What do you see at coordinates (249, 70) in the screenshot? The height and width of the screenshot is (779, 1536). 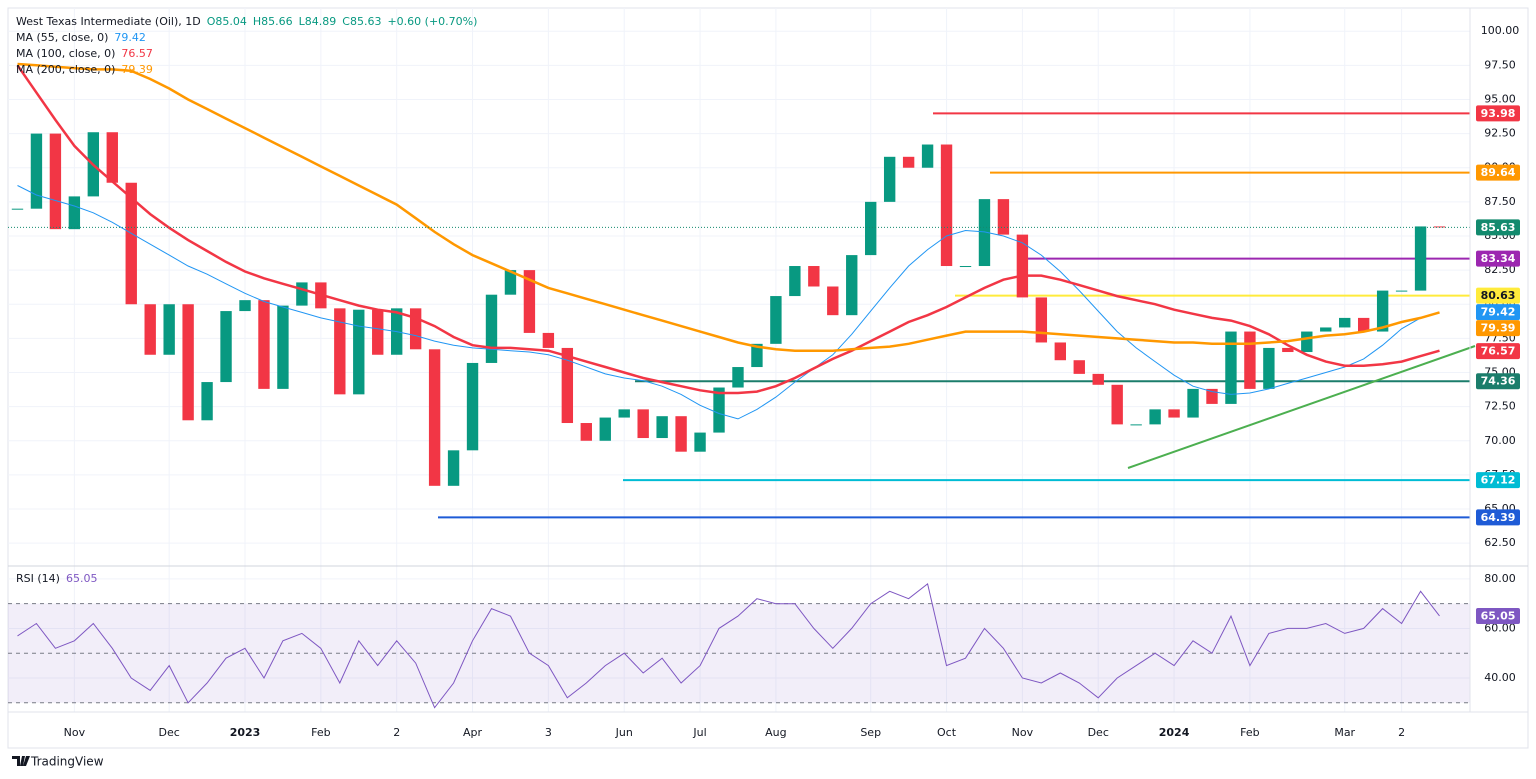 I see `legend-entry: MA (200, close, 0) 79.39` at bounding box center [249, 70].